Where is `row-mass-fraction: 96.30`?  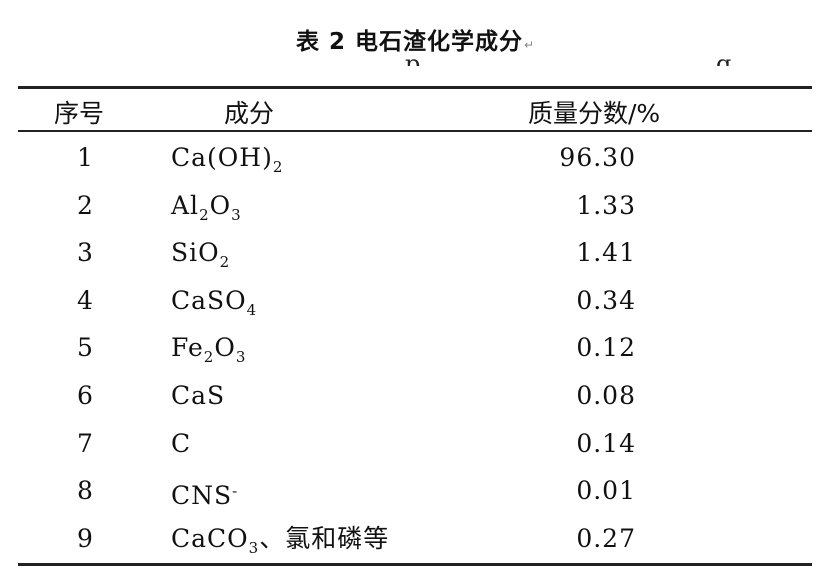 row-mass-fraction: 96.30 is located at coordinates (597, 157).